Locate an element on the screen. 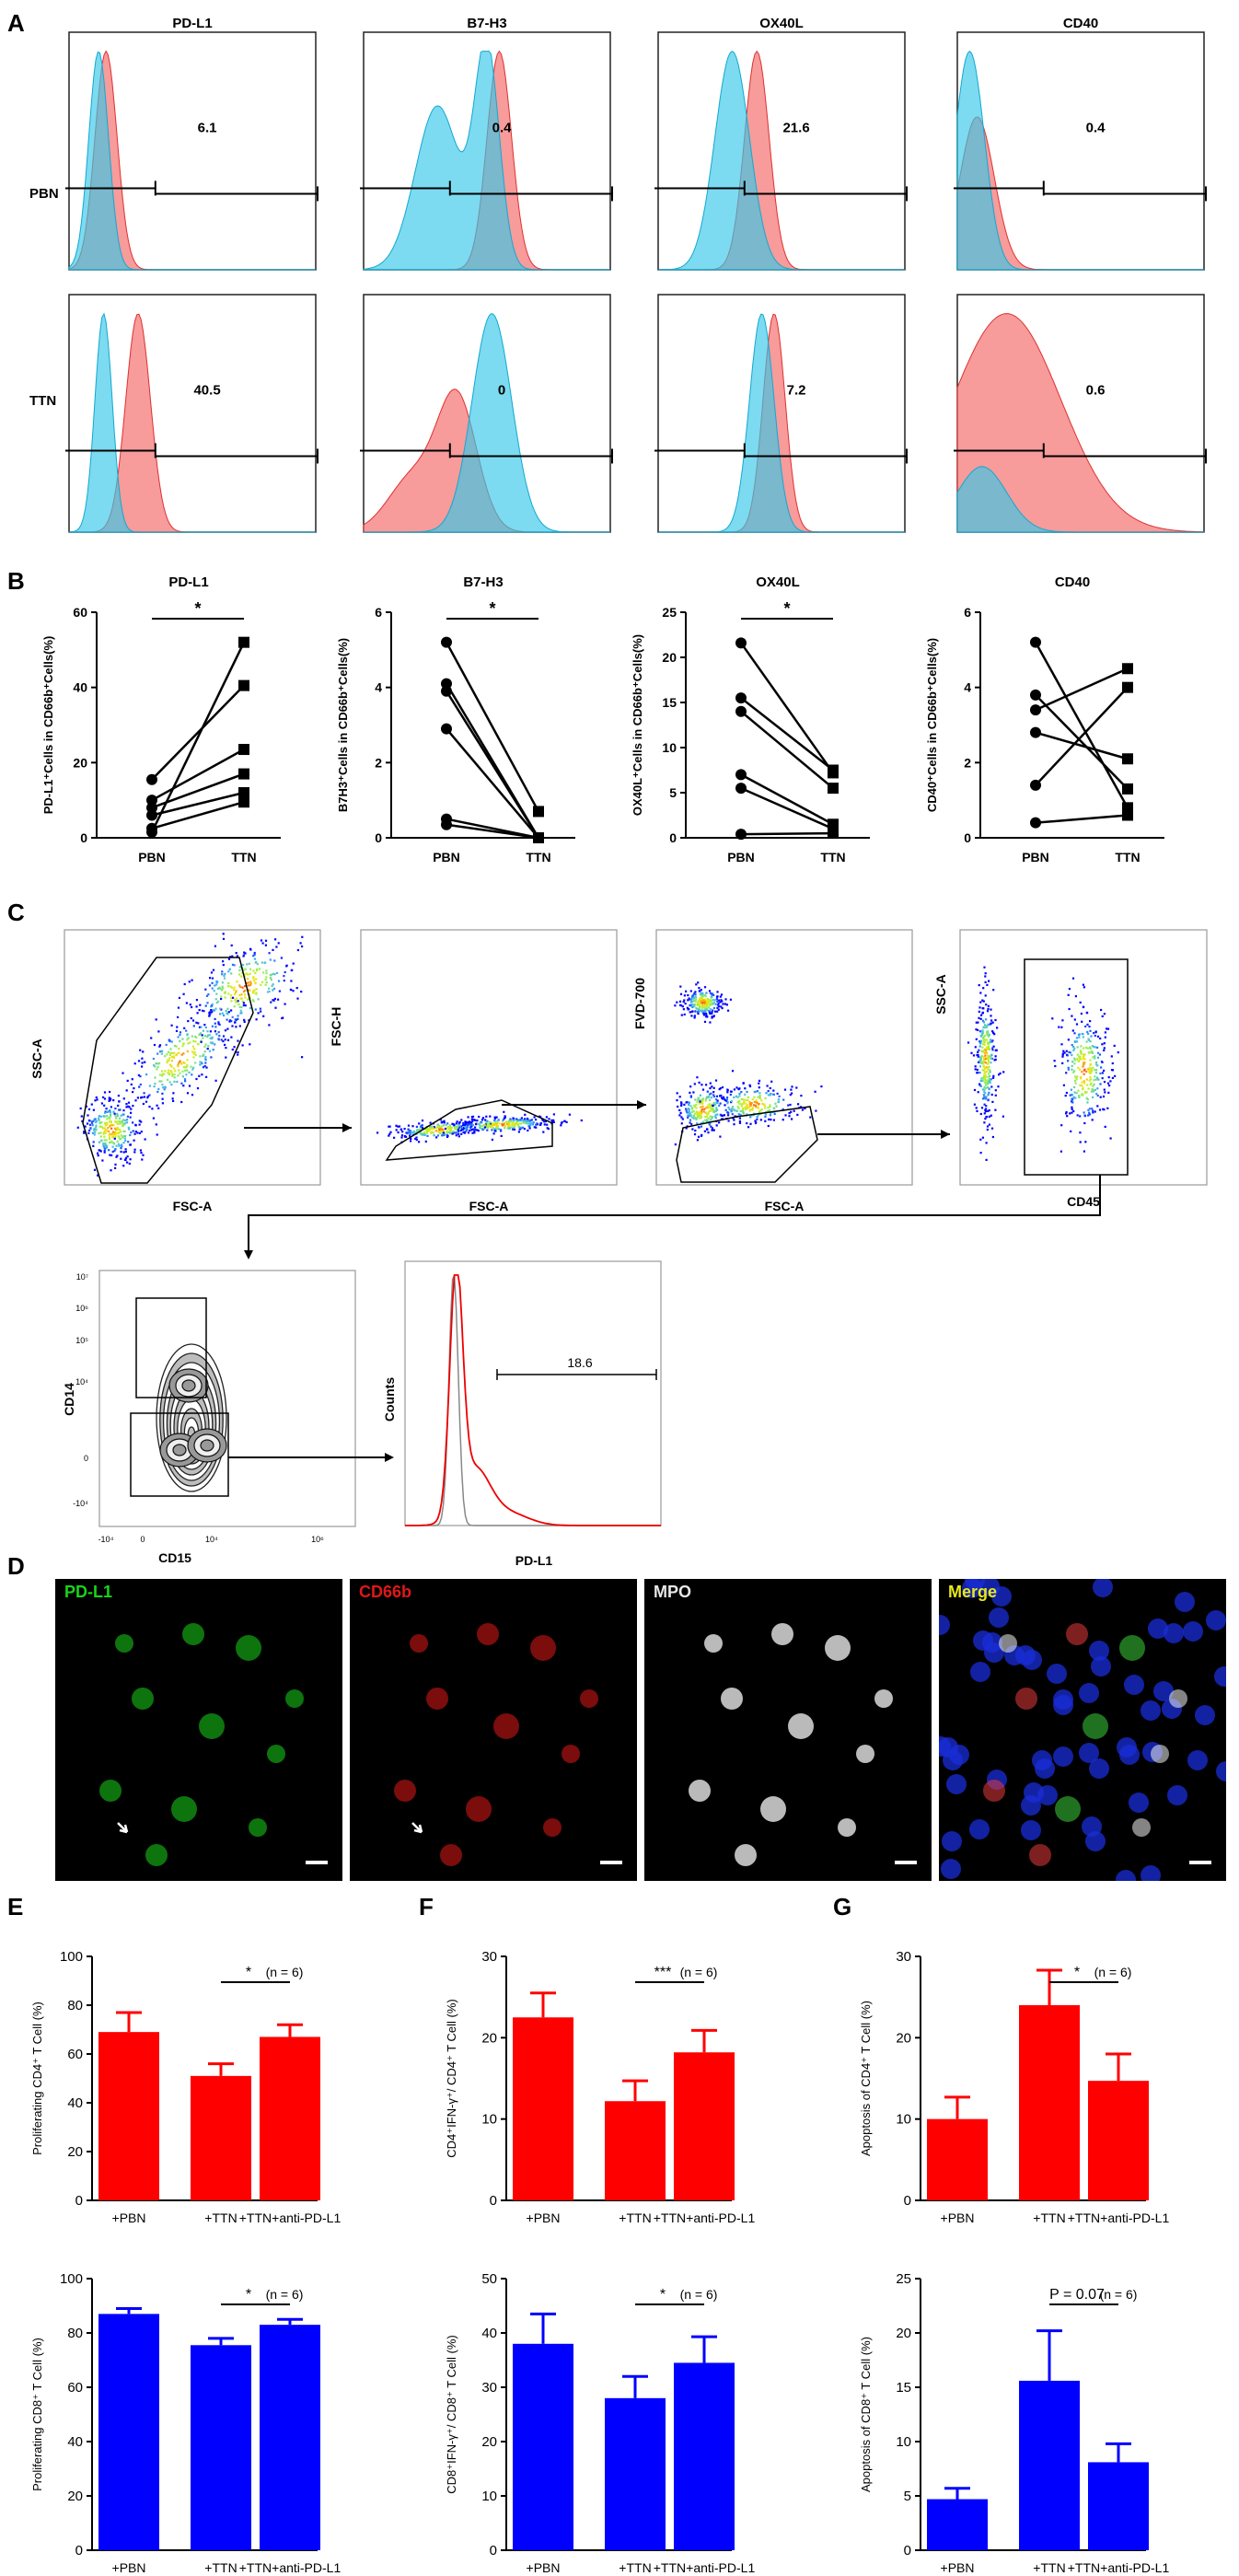  sig-marker: * is located at coordinates (1077, 1972).